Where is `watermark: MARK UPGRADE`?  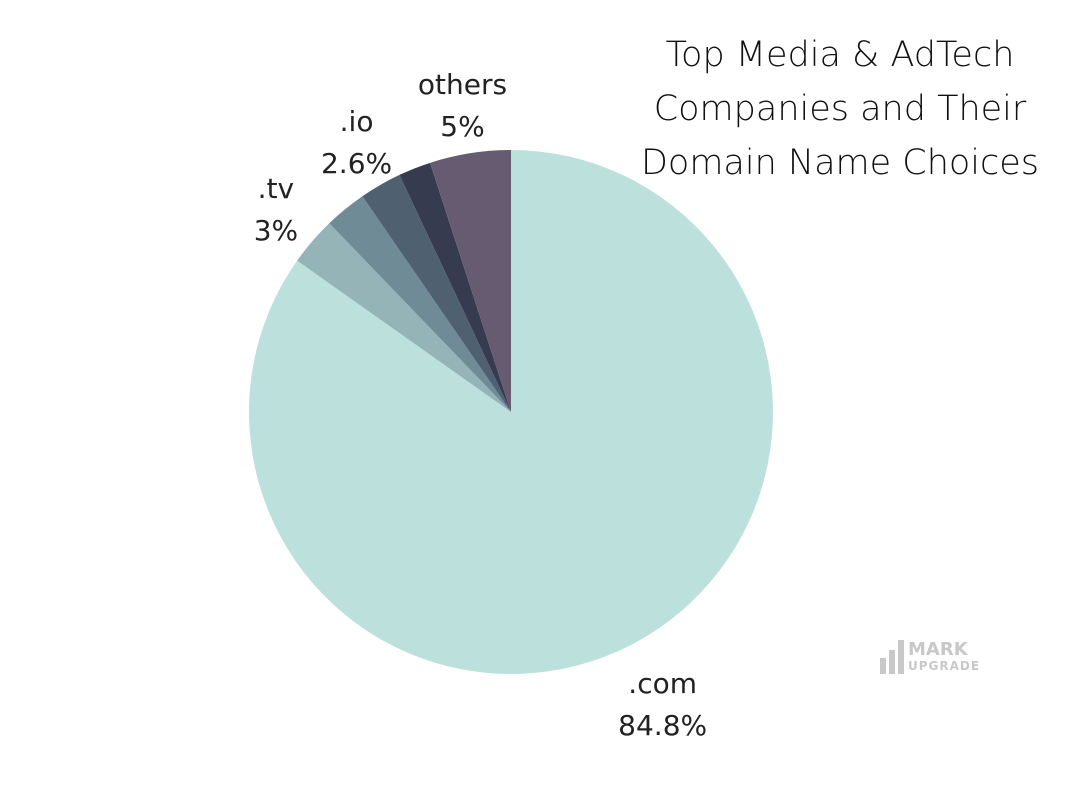 watermark: MARK UPGRADE is located at coordinates (930, 657).